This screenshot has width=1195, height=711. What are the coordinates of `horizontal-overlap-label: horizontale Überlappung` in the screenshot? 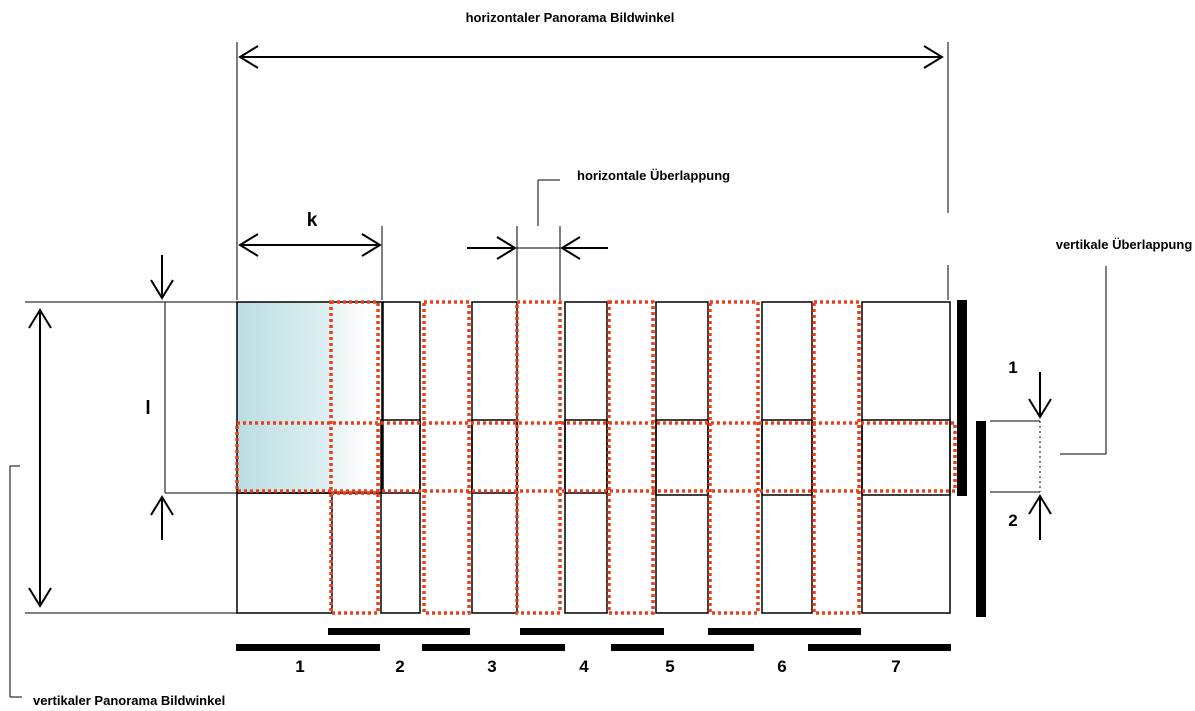 It's located at (653, 175).